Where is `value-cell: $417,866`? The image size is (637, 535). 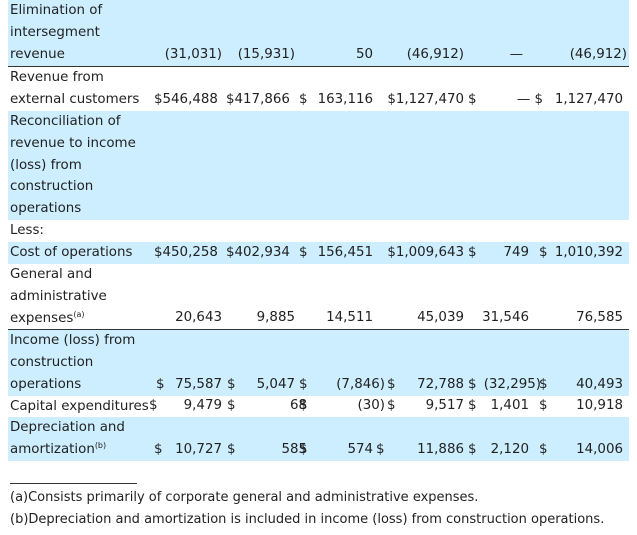 value-cell: $417,866 is located at coordinates (258, 99).